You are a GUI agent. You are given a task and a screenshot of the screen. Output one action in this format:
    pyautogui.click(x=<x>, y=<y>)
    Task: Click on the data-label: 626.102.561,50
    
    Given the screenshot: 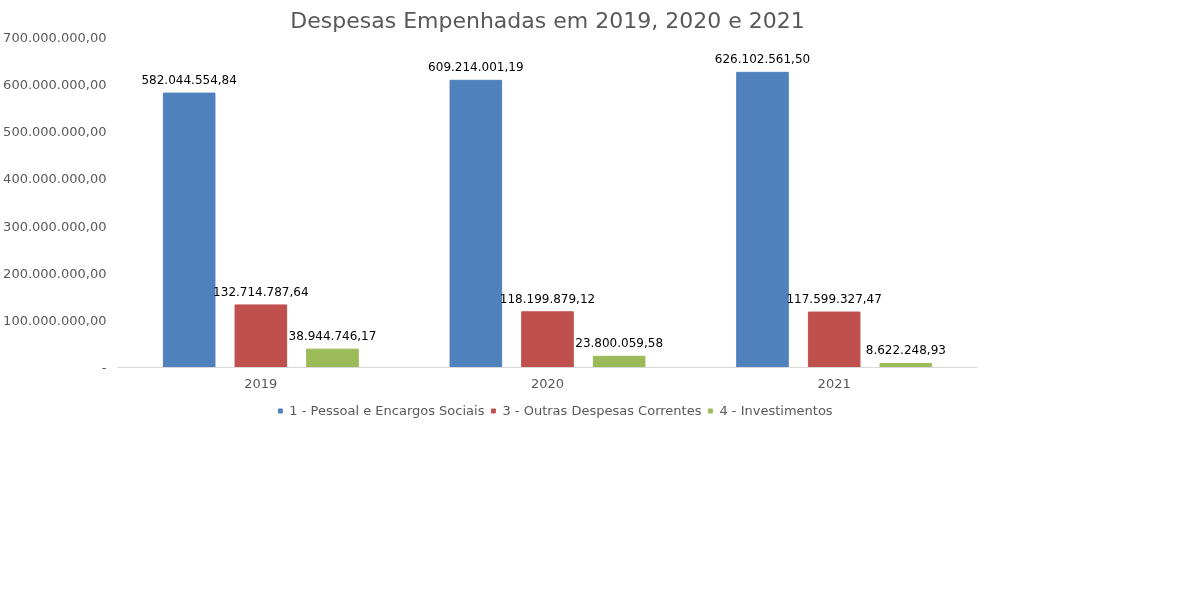 What is the action you would take?
    pyautogui.click(x=762, y=59)
    